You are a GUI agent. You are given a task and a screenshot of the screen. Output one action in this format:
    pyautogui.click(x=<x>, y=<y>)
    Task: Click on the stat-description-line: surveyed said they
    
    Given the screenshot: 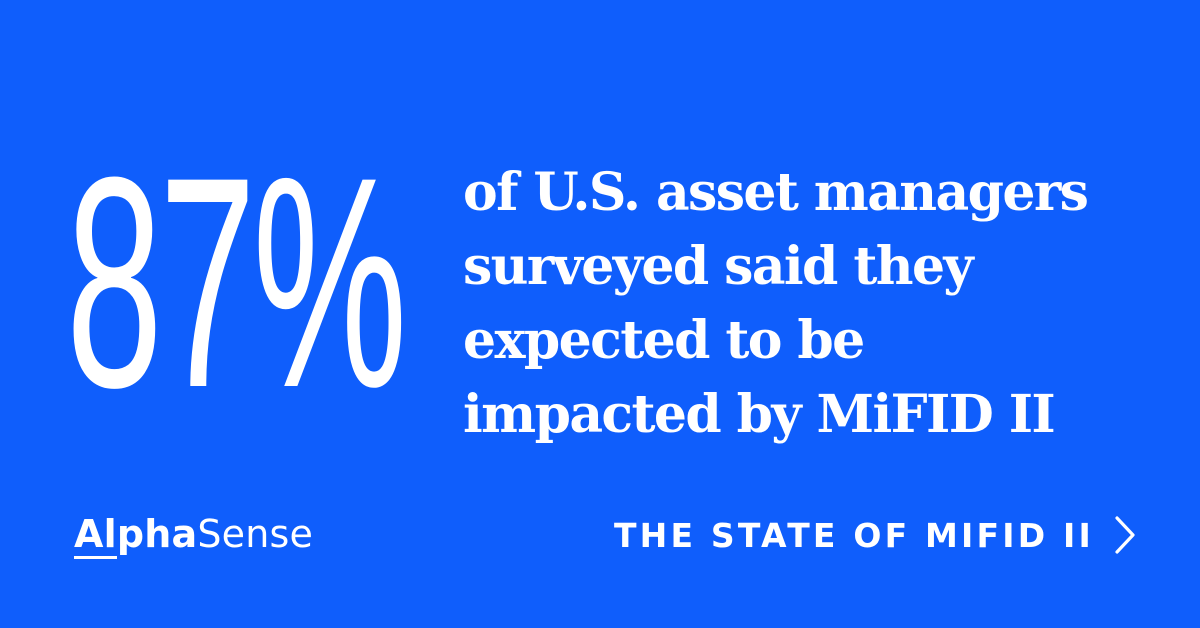 What is the action you would take?
    pyautogui.click(x=718, y=266)
    